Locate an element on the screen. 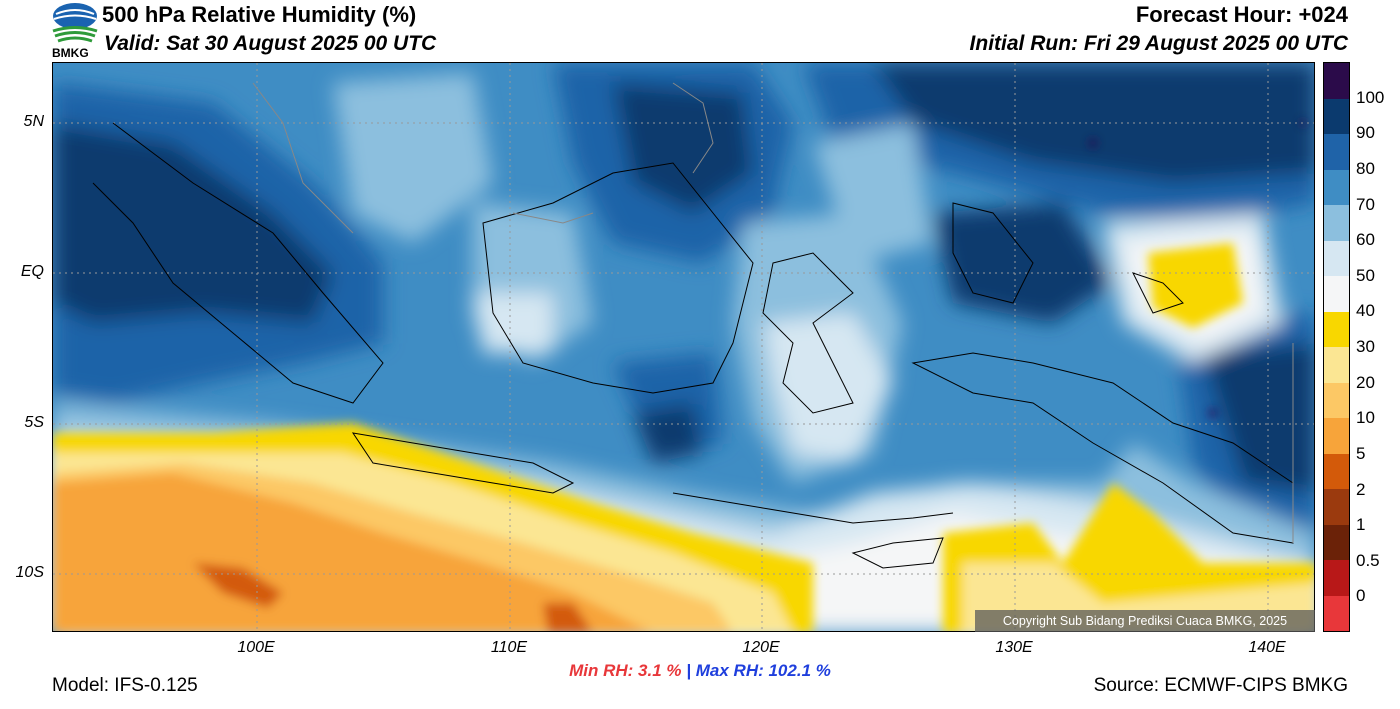 The height and width of the screenshot is (709, 1400). min-rh: Min RH: 3.1 % is located at coordinates (625, 670).